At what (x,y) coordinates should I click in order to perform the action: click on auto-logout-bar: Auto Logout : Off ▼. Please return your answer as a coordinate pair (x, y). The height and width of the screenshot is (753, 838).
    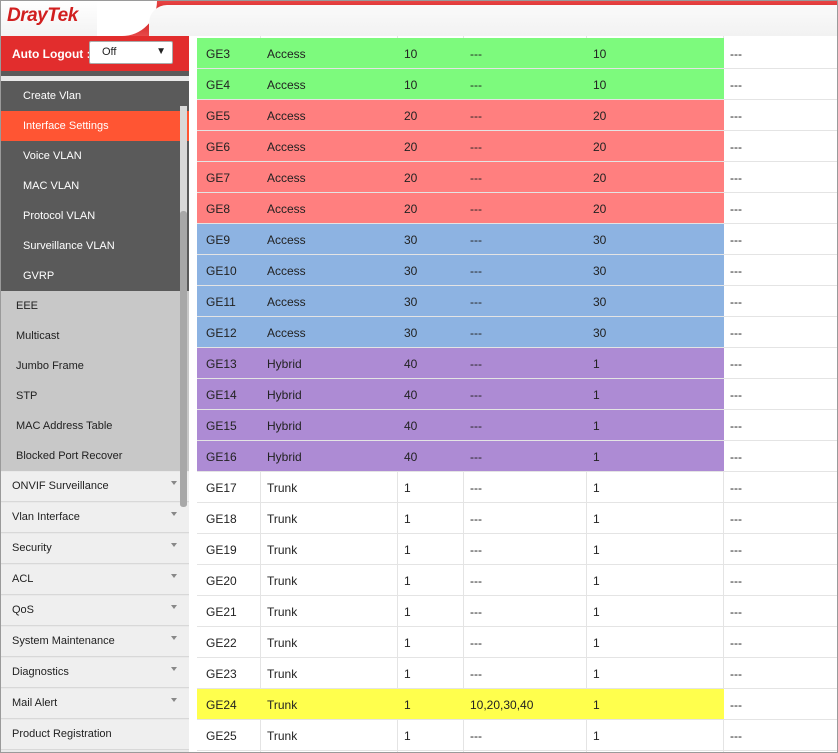
    Looking at the image, I should click on (95, 53).